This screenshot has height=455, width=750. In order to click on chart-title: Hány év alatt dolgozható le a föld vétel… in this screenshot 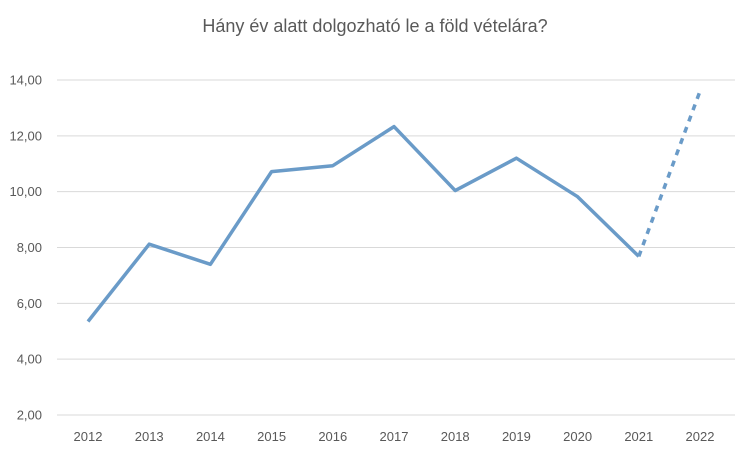, I will do `click(374, 26)`.